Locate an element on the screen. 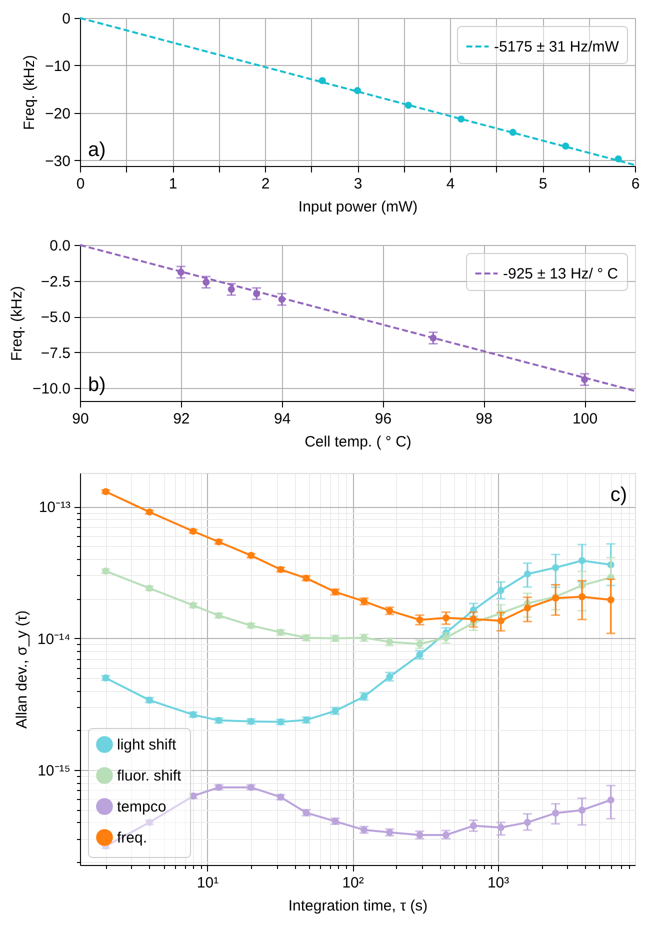 The width and height of the screenshot is (668, 951). legend-label: freq. is located at coordinates (132, 838).